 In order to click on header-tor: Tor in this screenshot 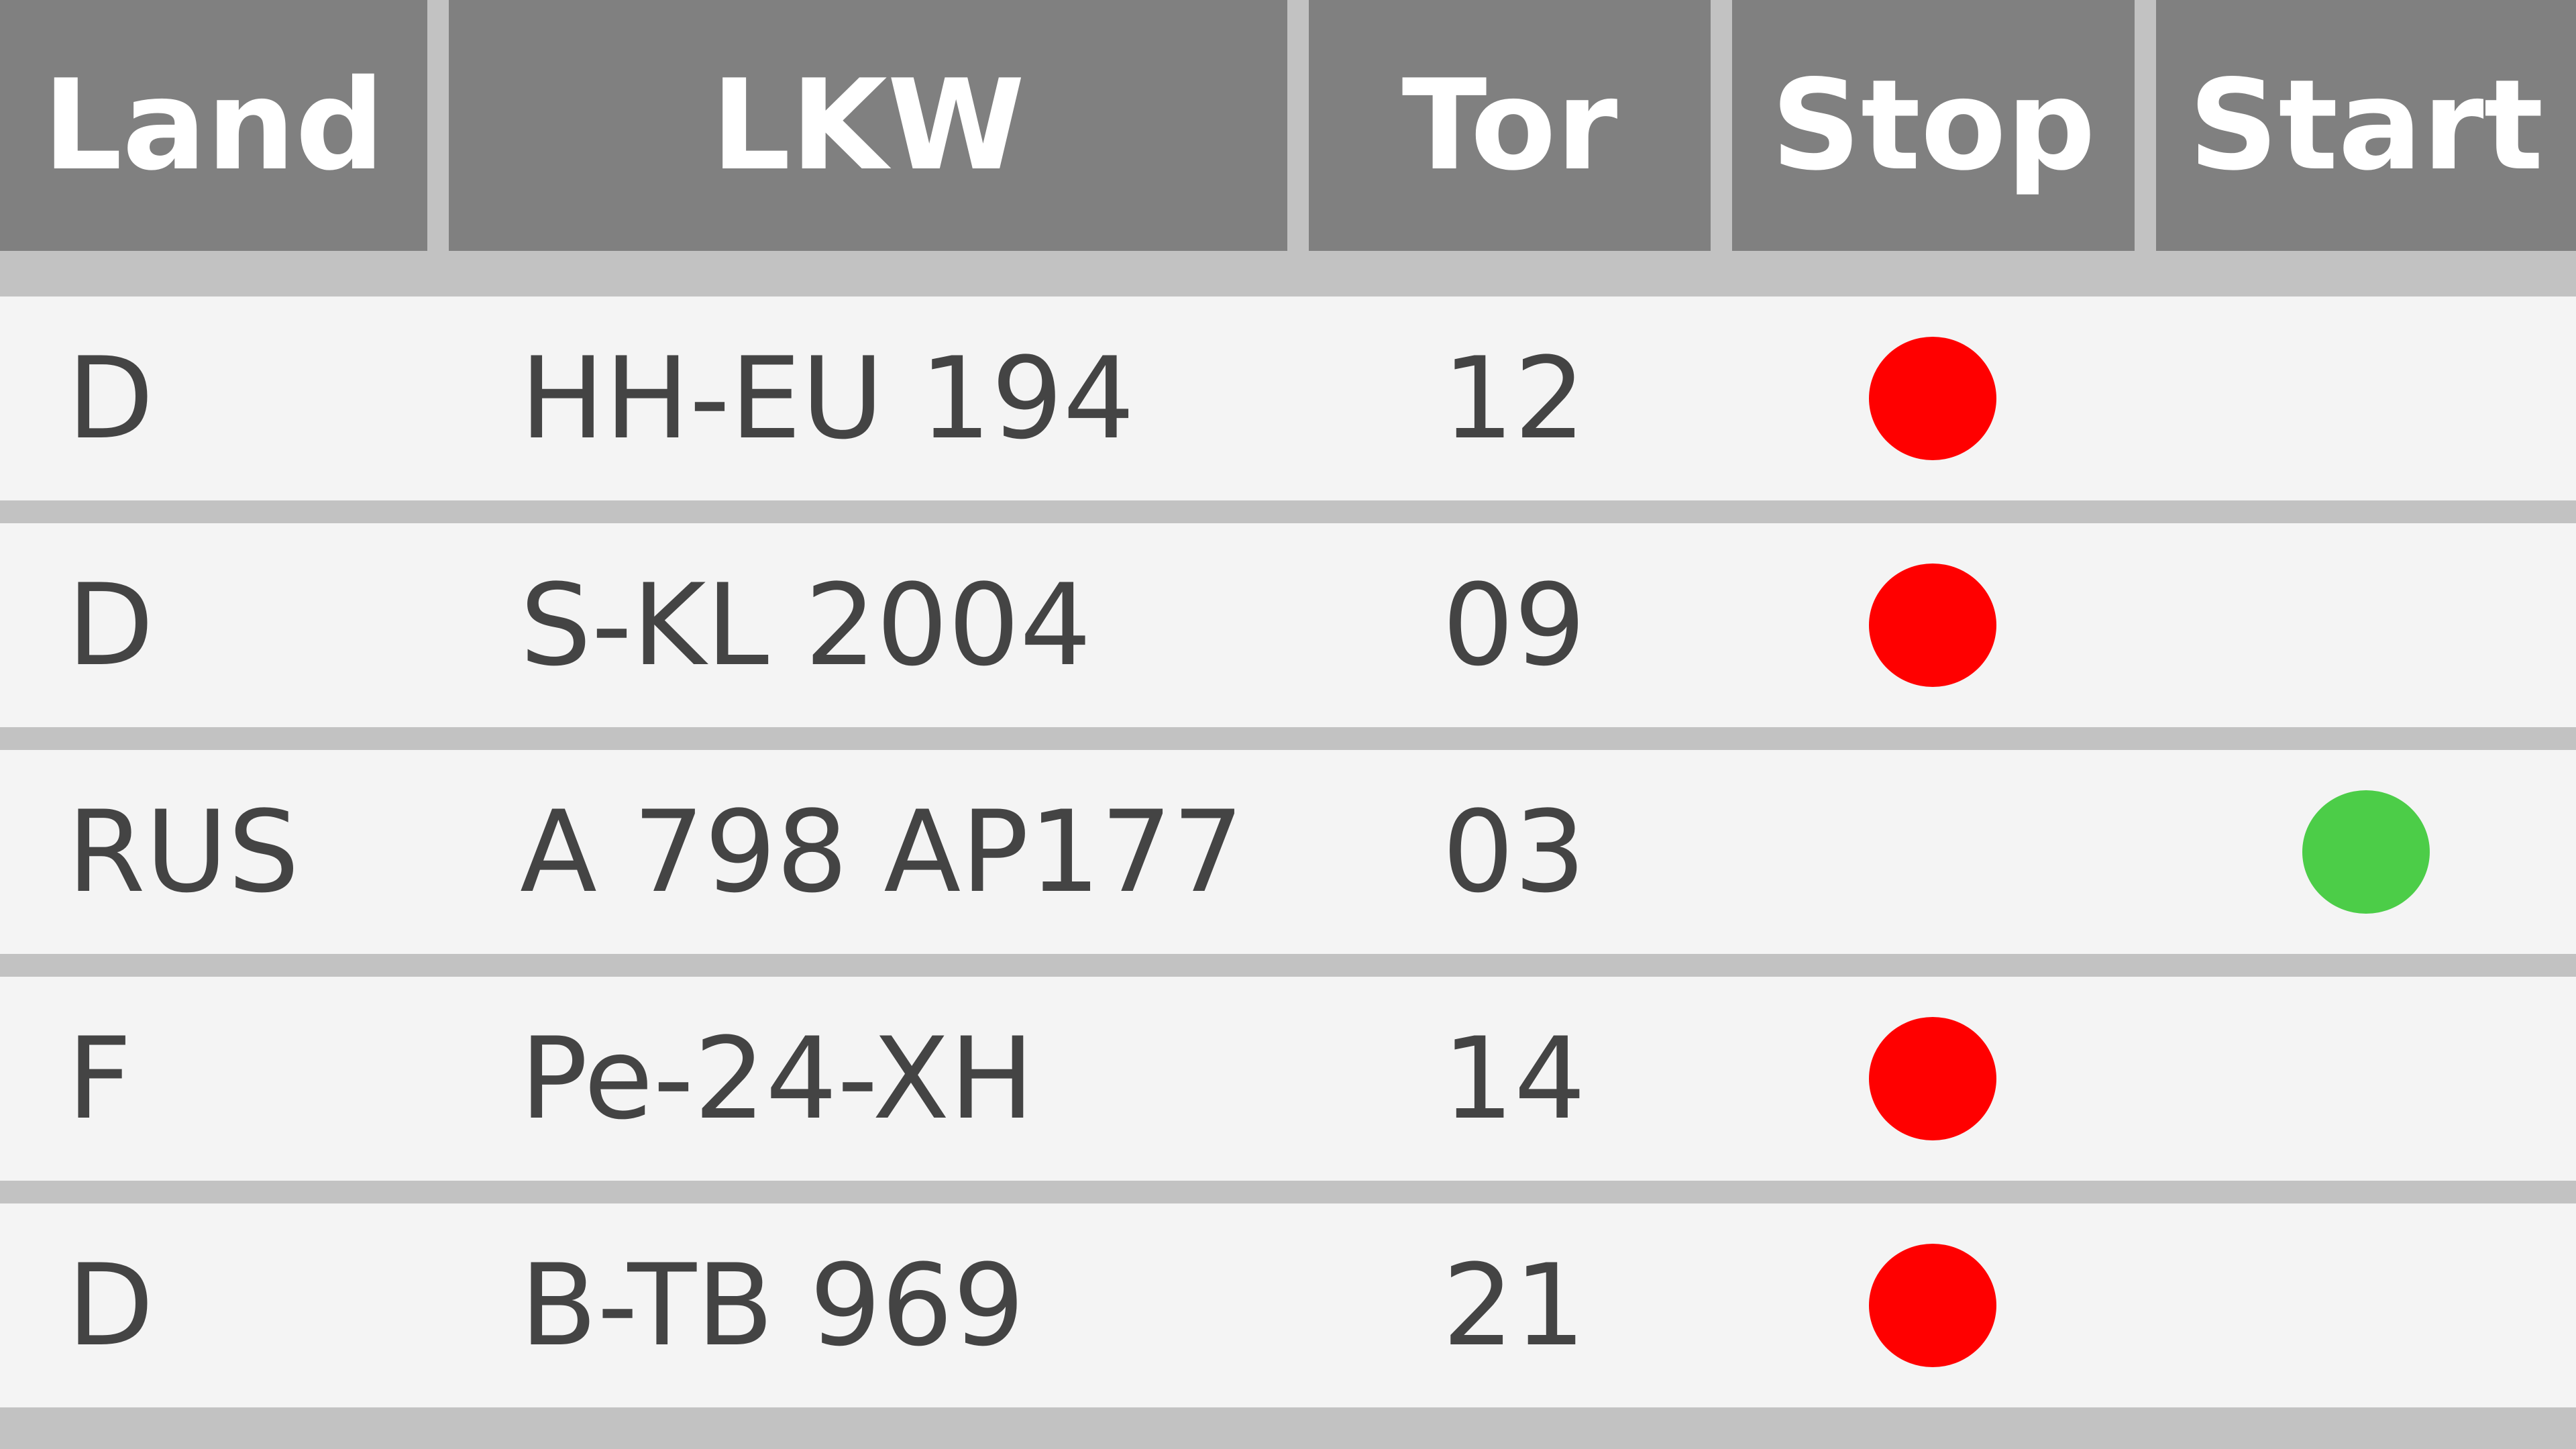, I will do `click(1510, 125)`.